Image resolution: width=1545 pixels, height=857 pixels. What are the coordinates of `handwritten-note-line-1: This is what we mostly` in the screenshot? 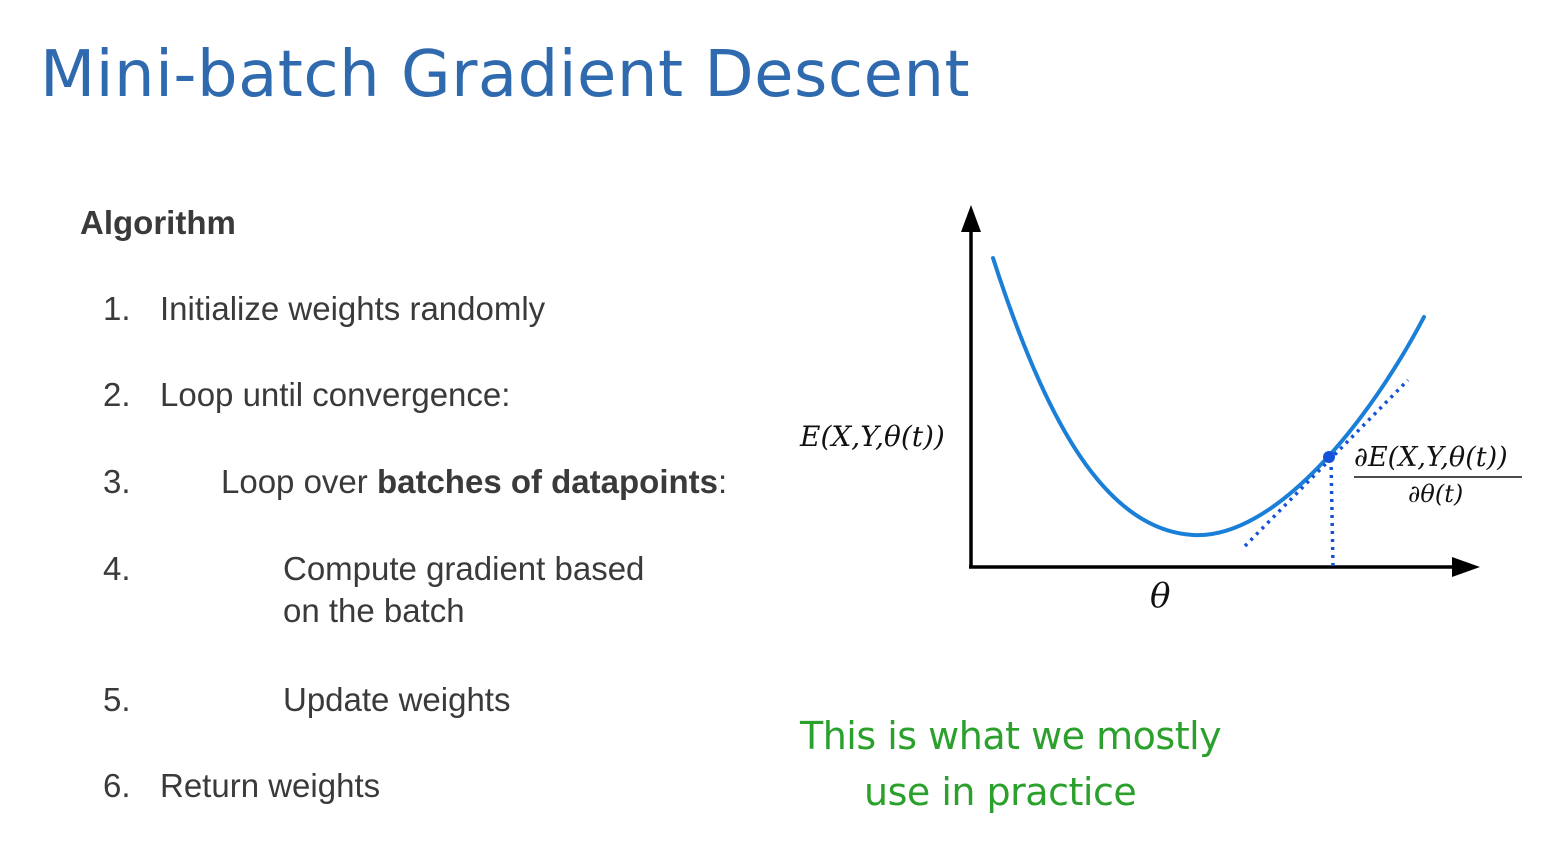 It's located at (1011, 736).